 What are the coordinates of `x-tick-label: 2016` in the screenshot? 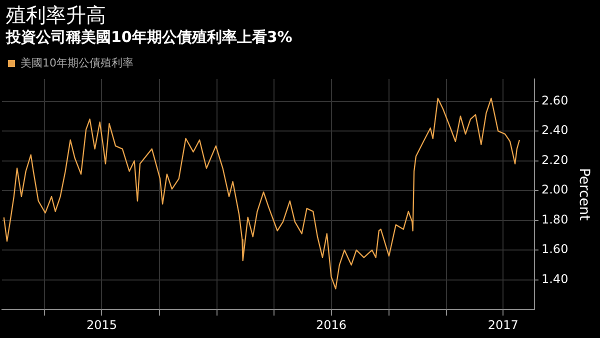 It's located at (331, 325).